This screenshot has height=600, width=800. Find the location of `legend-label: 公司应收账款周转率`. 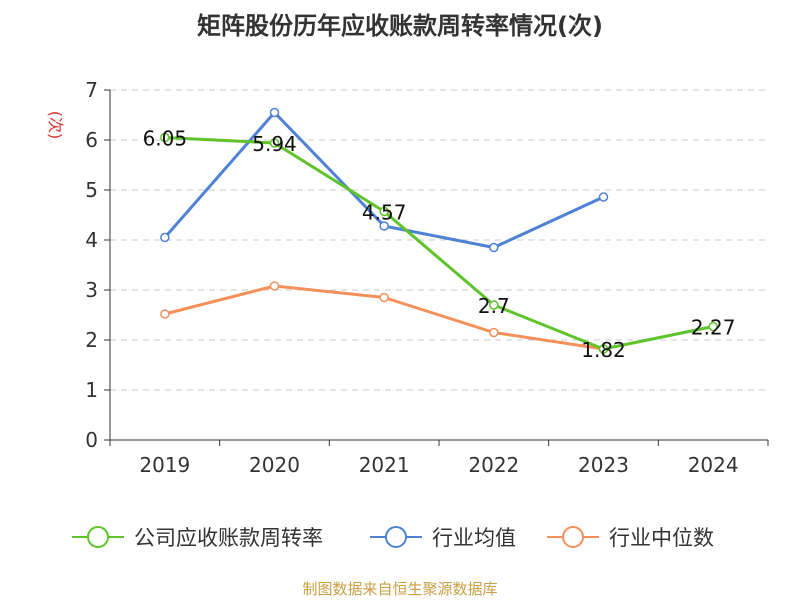

legend-label: 公司应收账款周转率 is located at coordinates (228, 538).